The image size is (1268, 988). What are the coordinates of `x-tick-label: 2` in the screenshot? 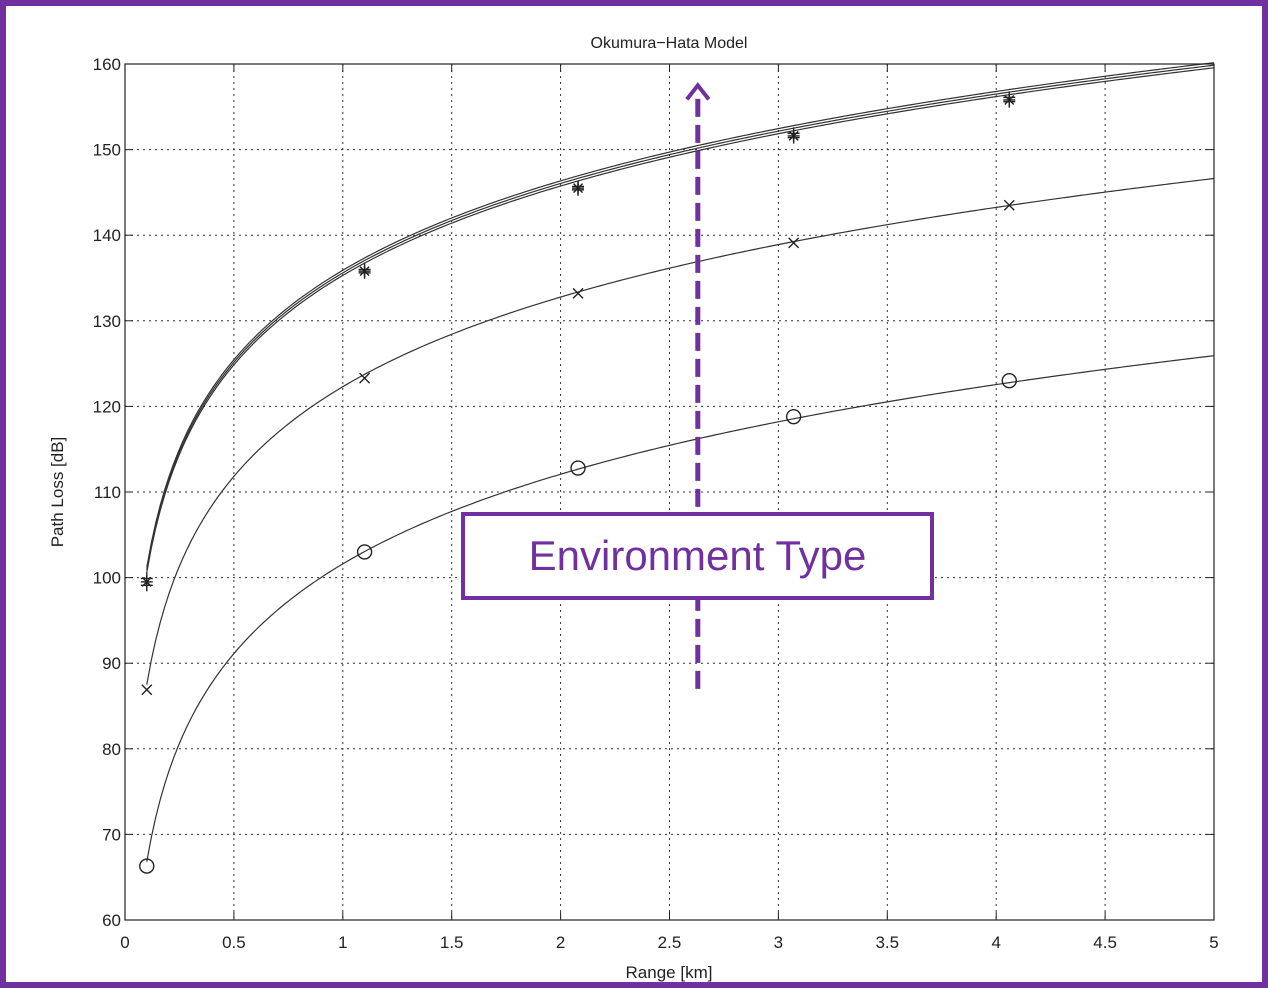 It's located at (560, 942).